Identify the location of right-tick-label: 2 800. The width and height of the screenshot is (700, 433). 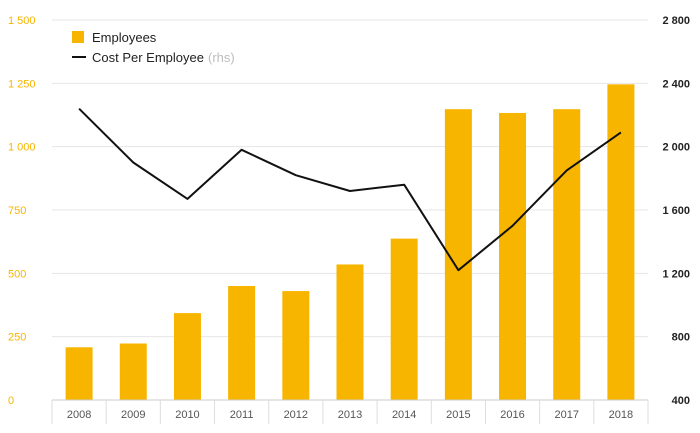
(676, 21).